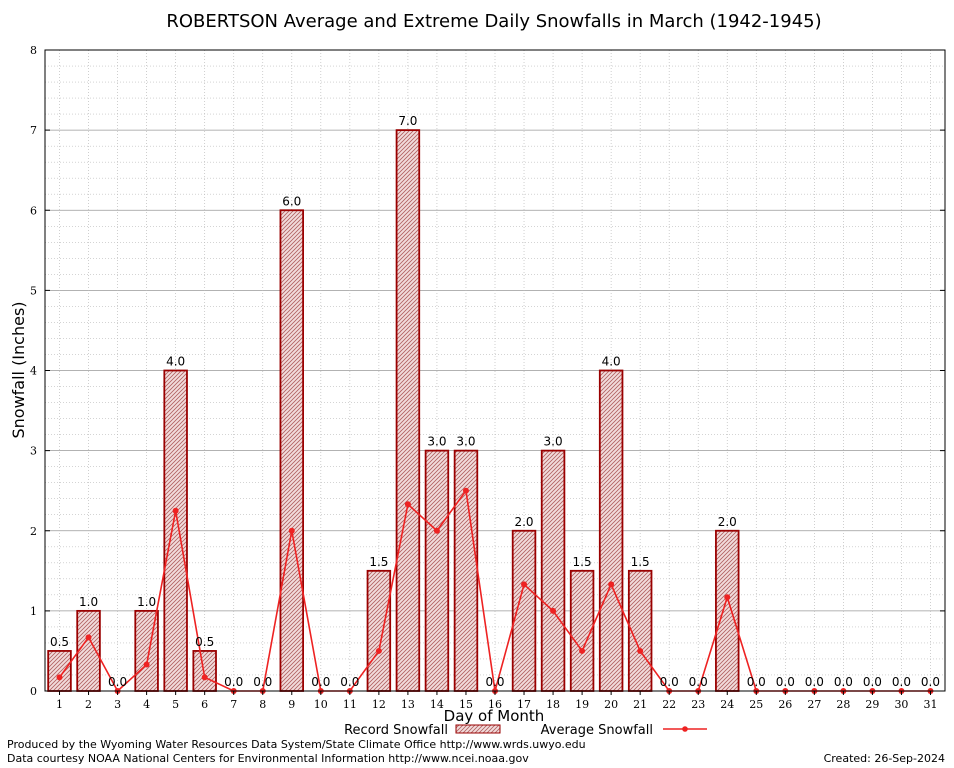 This screenshot has height=768, width=954. I want to click on x-tick-label: 27, so click(814, 704).